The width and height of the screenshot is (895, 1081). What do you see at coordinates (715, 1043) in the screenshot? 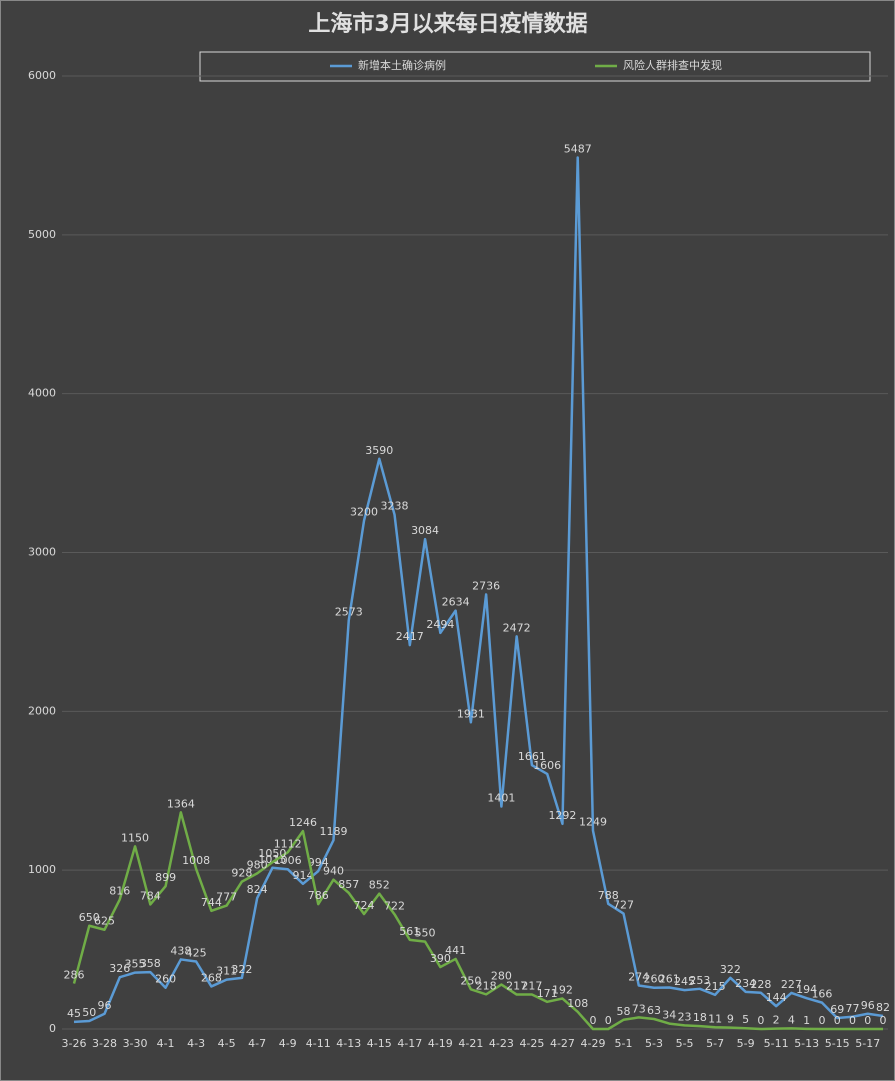
I see `x-tick-label: 5-7` at bounding box center [715, 1043].